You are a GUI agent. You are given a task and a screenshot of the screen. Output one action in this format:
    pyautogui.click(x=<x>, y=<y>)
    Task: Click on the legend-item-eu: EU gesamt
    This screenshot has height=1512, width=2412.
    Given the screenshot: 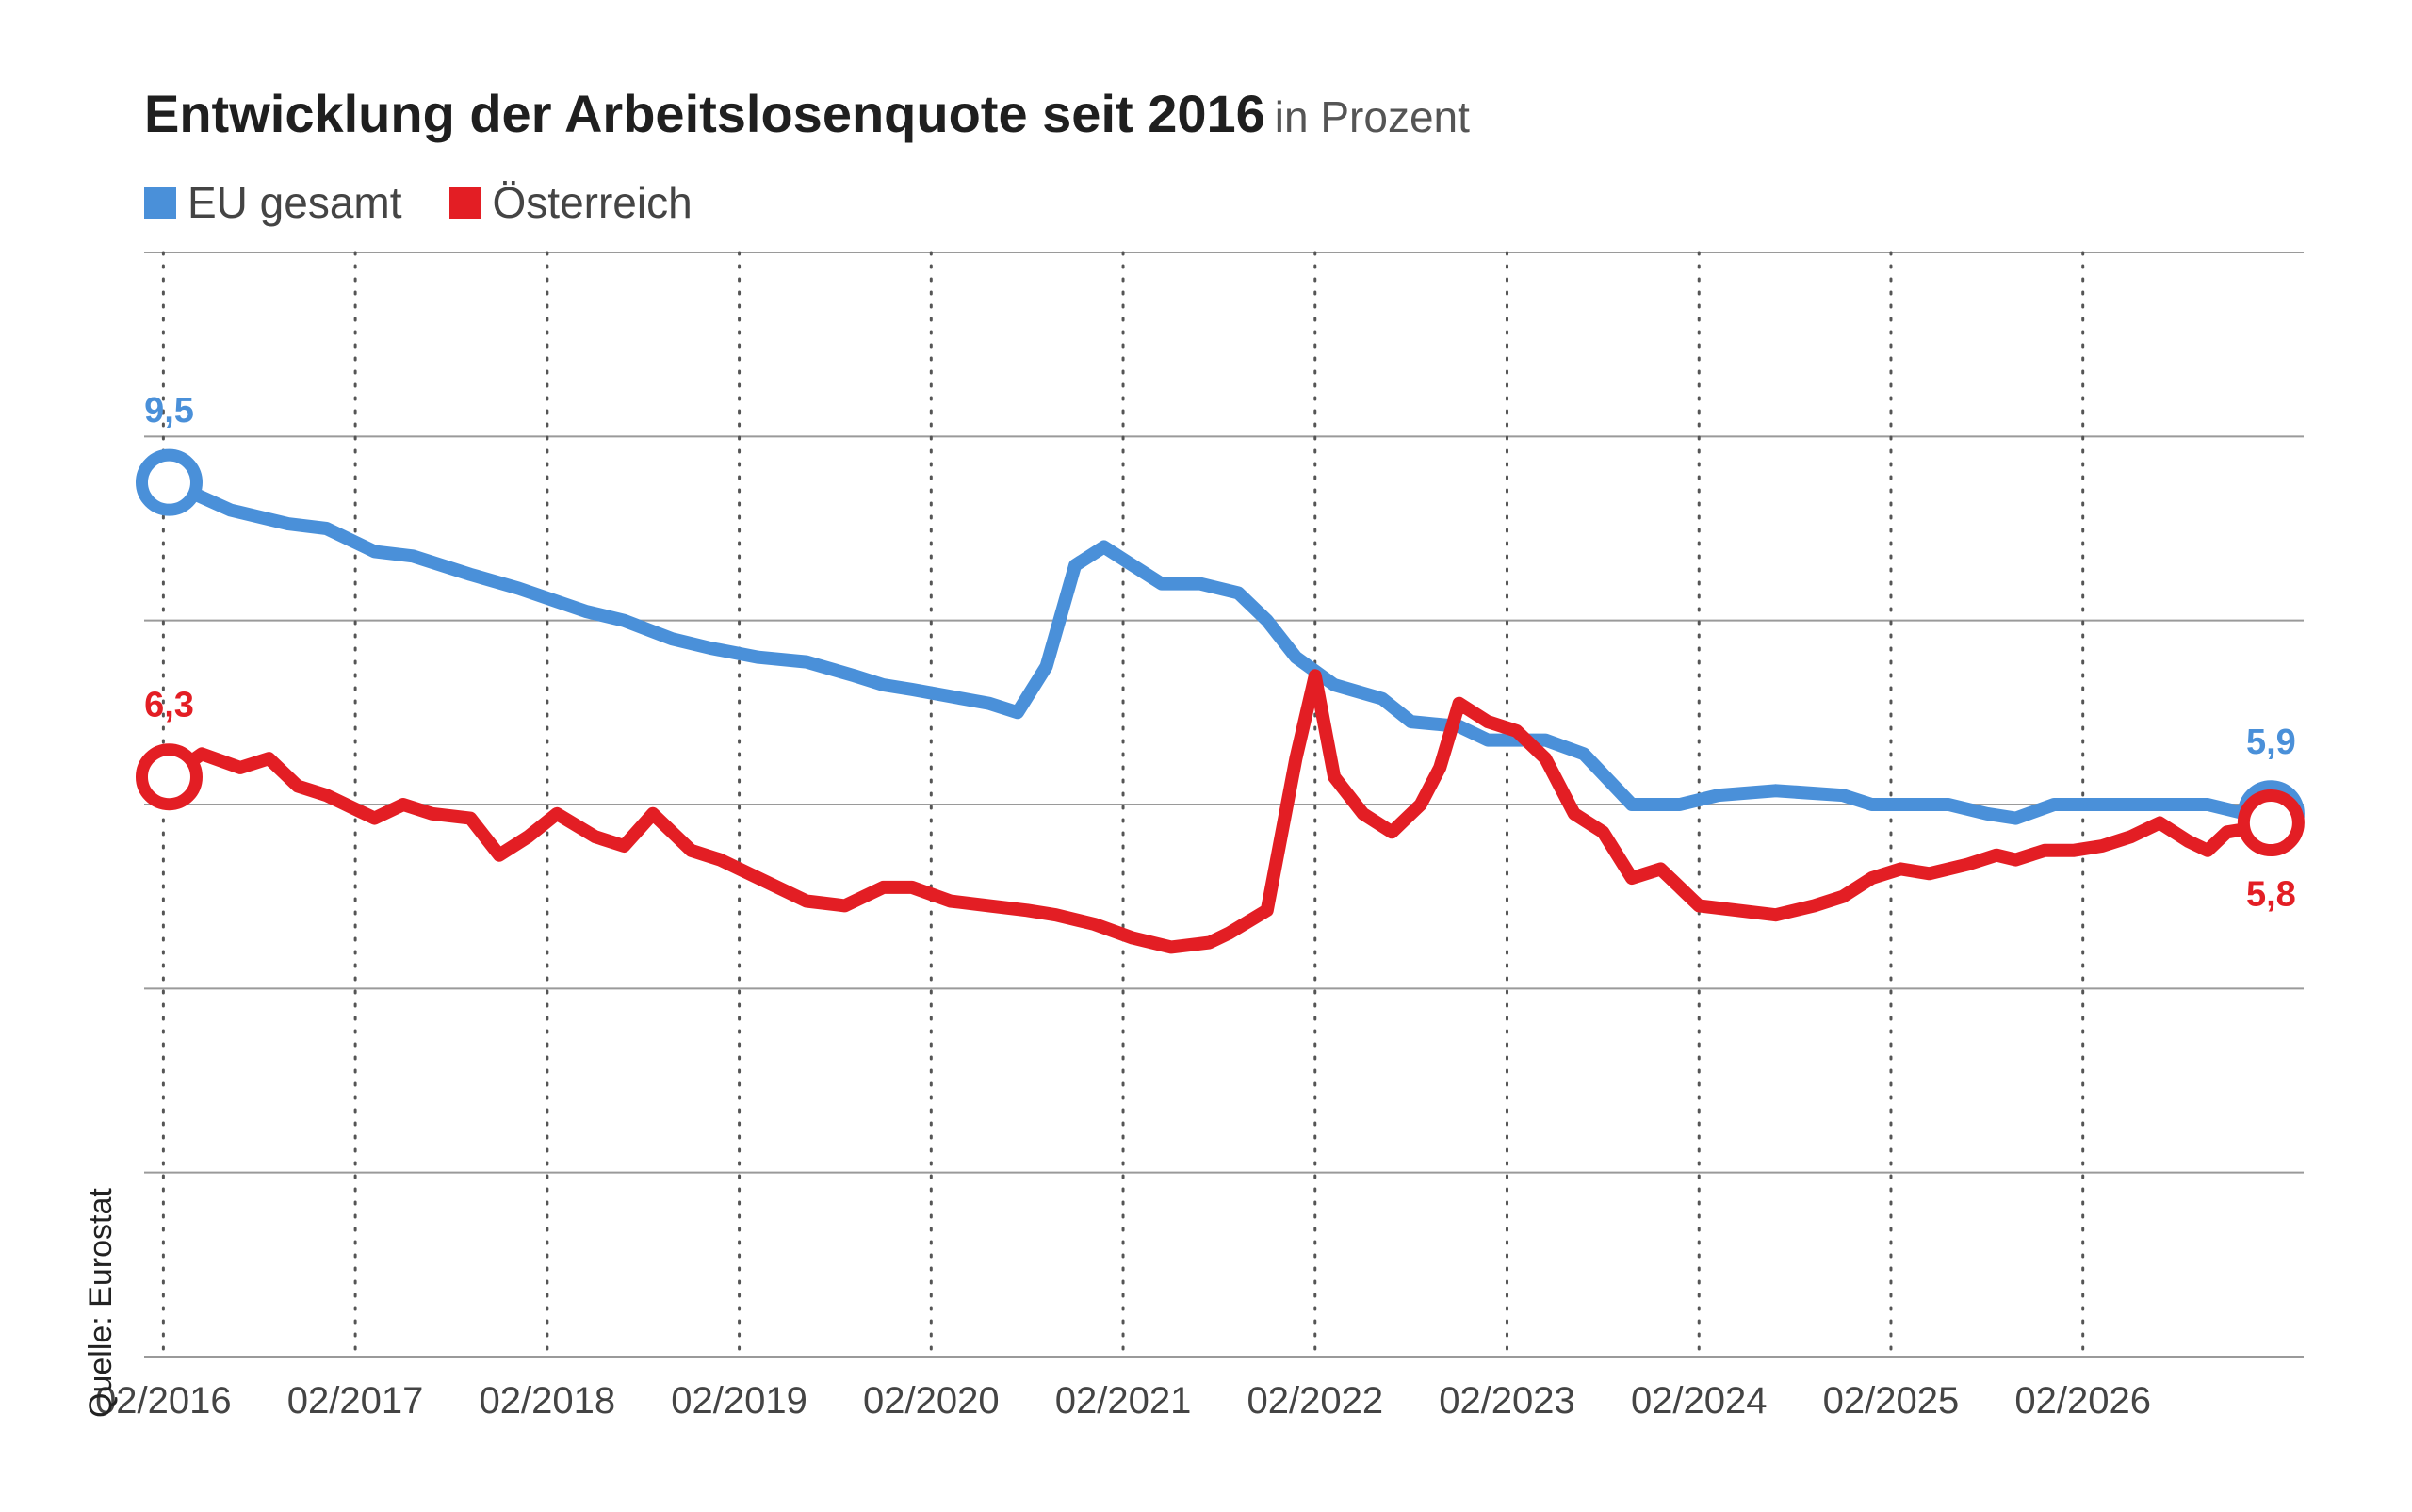 What is the action you would take?
    pyautogui.click(x=273, y=202)
    